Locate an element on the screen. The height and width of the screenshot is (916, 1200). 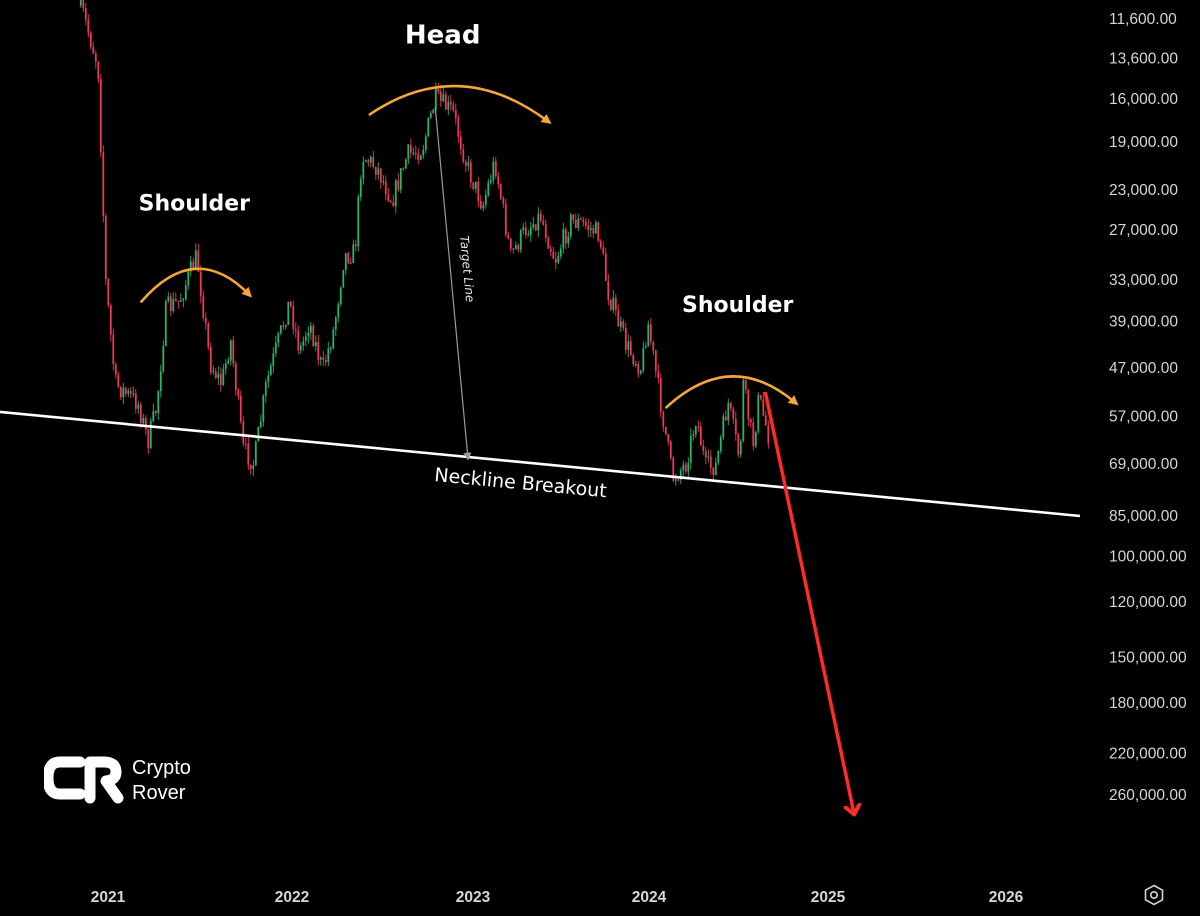
shoulder-label: Shoulder is located at coordinates (737, 305).